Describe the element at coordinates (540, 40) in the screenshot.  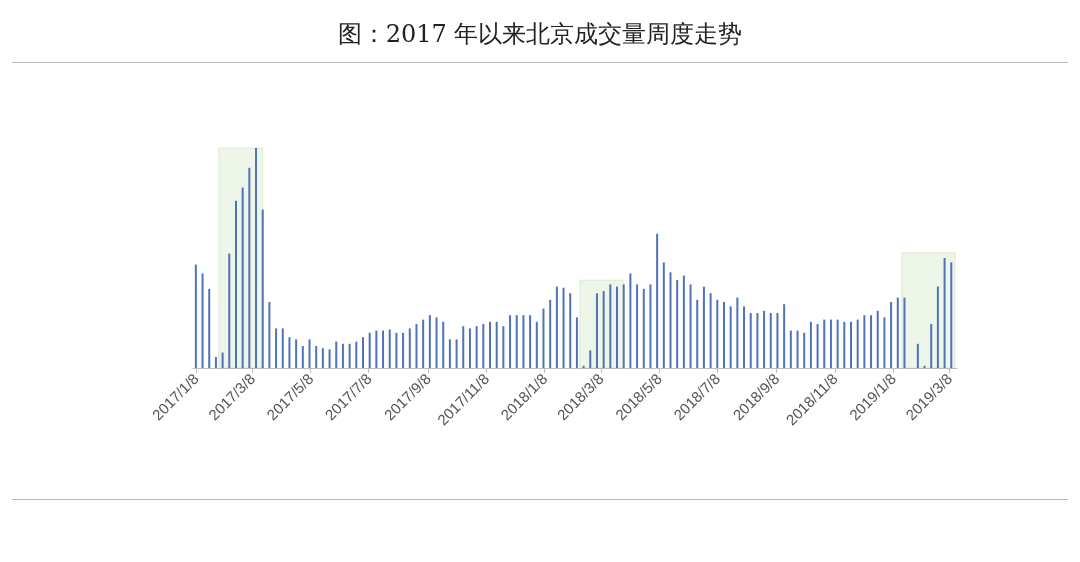
I see `chart-title: 图：2017 年以来北京成交量周度走势` at that location.